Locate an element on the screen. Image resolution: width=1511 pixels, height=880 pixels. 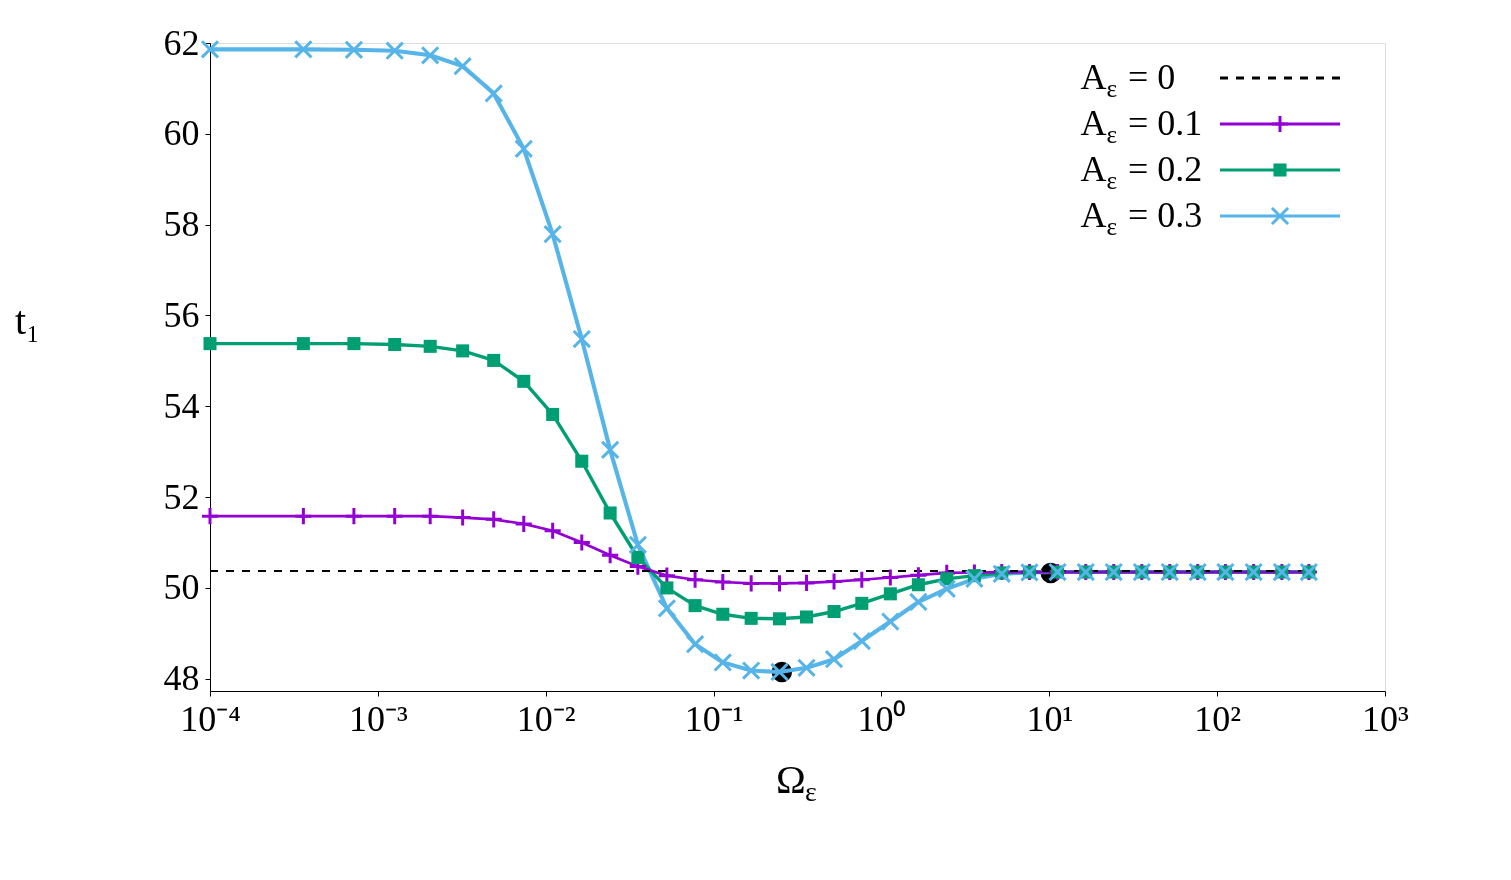
x-tick-label: 10⁻² is located at coordinates (546, 718).